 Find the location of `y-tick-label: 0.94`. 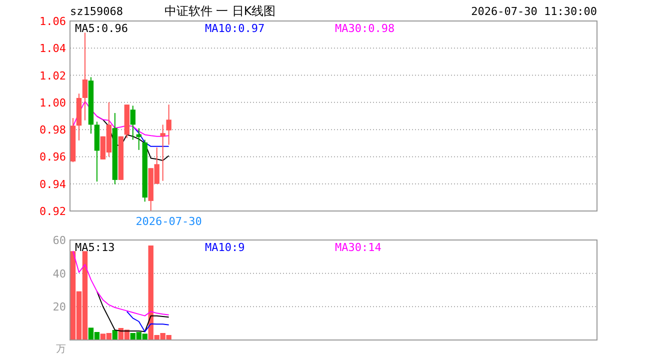

y-tick-label: 0.94 is located at coordinates (53, 184).